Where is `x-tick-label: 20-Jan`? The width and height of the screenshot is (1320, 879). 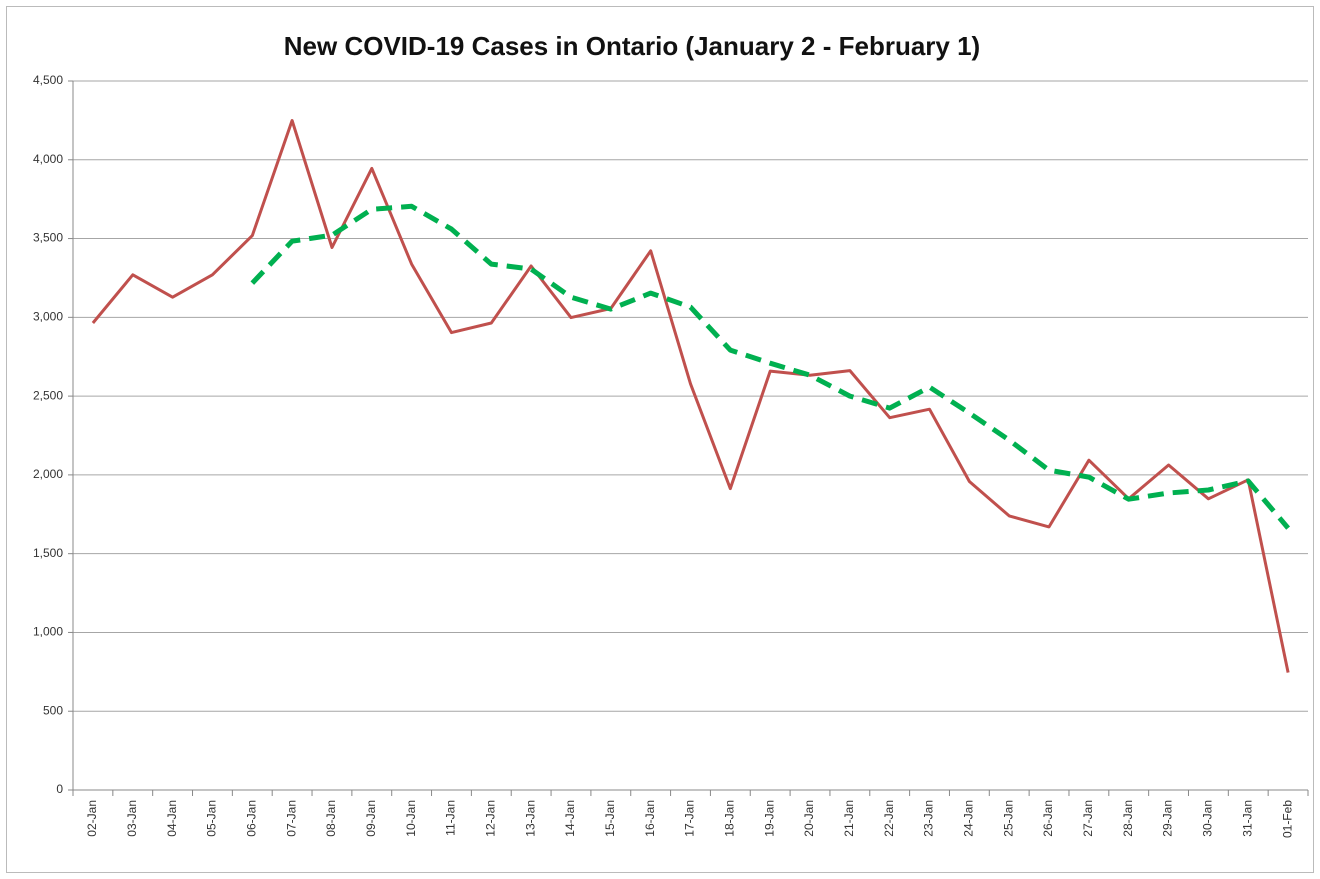 x-tick-label: 20-Jan is located at coordinates (809, 818).